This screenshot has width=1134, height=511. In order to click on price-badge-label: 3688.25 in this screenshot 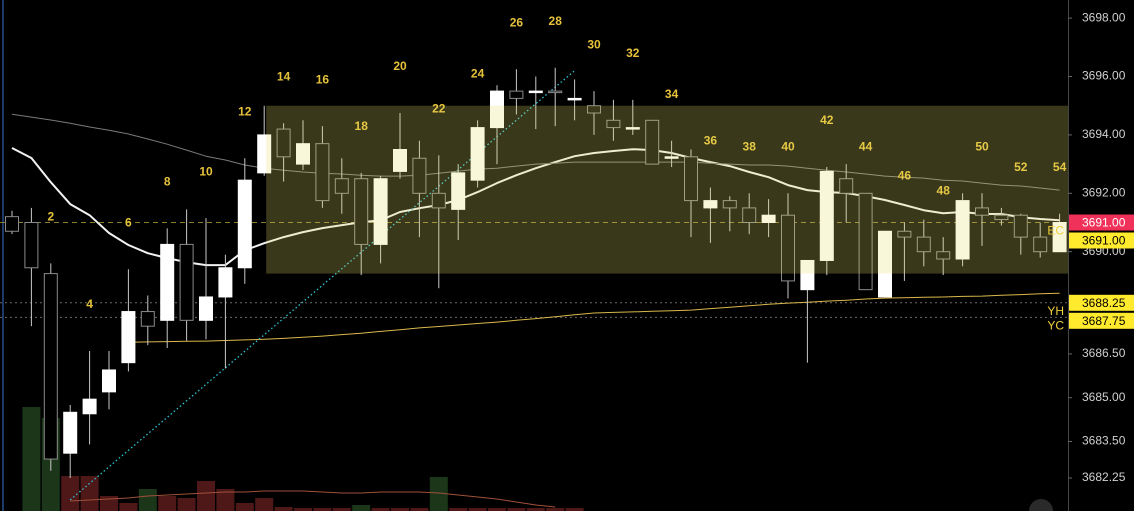, I will do `click(1104, 303)`.